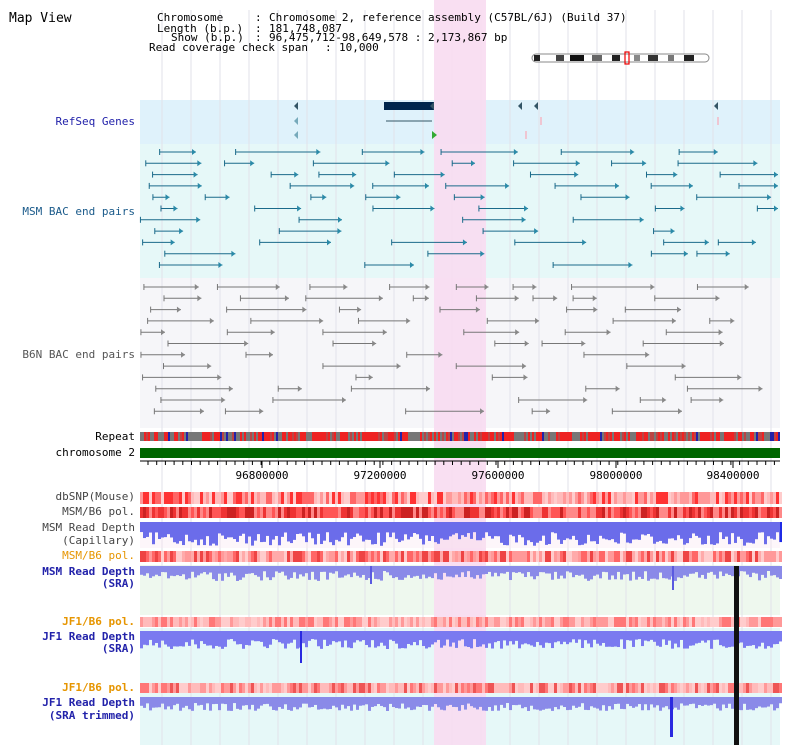  Describe the element at coordinates (95, 121) in the screenshot. I see `track-label-refseq: RefSeq Genes` at that location.